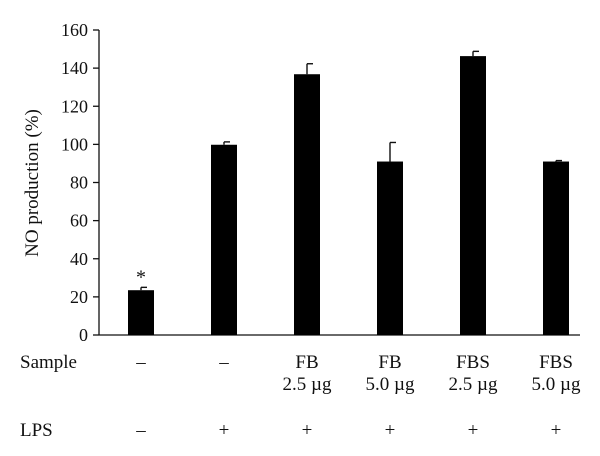  Describe the element at coordinates (36, 430) in the screenshot. I see `table-row-label: LPS` at that location.